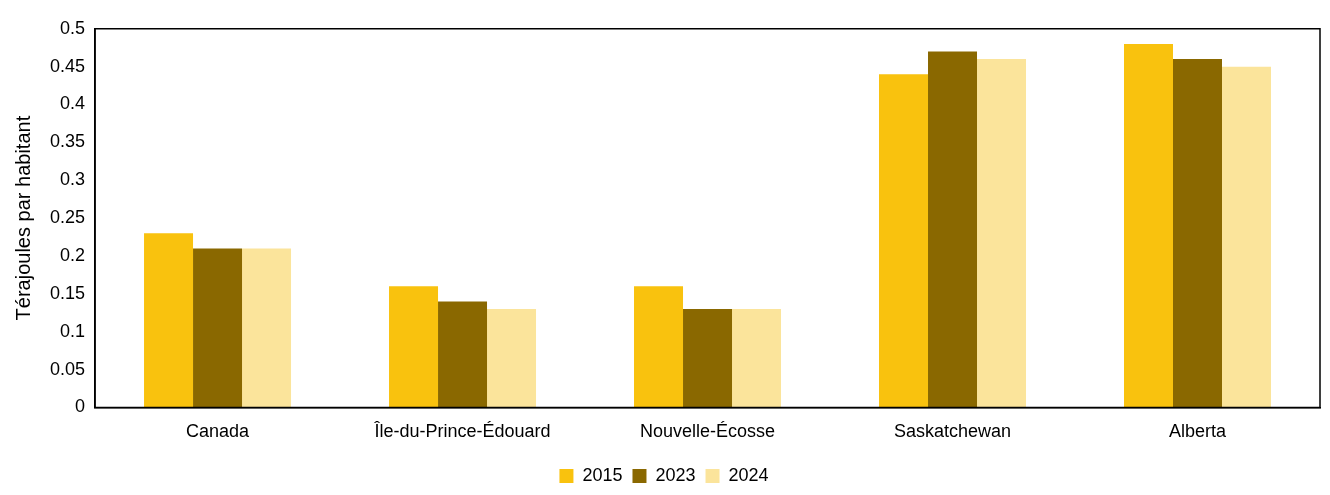 The height and width of the screenshot is (495, 1330). Describe the element at coordinates (218, 431) in the screenshot. I see `x-tick-label: Canada` at that location.